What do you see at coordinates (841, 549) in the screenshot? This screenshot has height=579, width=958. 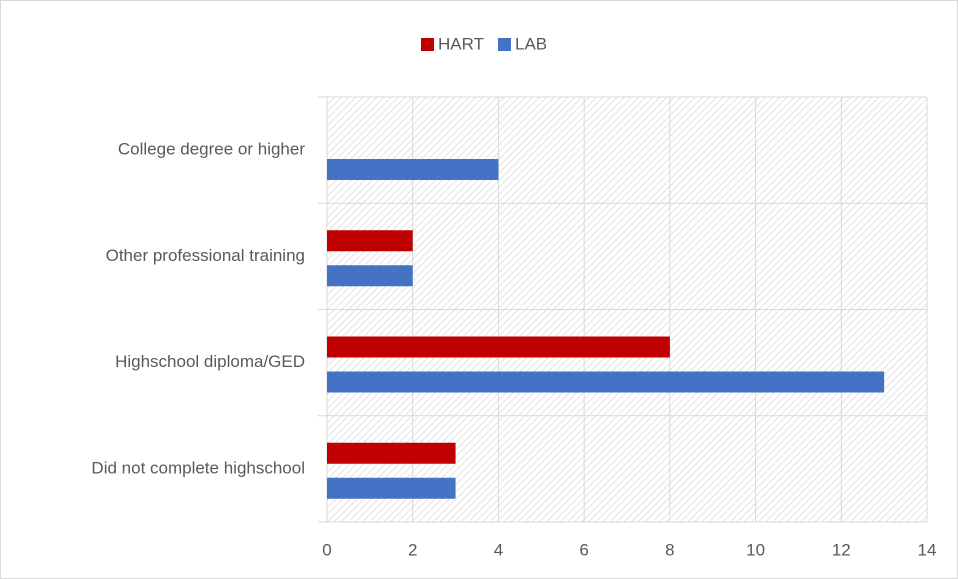 I see `x-tick-label: 12` at bounding box center [841, 549].